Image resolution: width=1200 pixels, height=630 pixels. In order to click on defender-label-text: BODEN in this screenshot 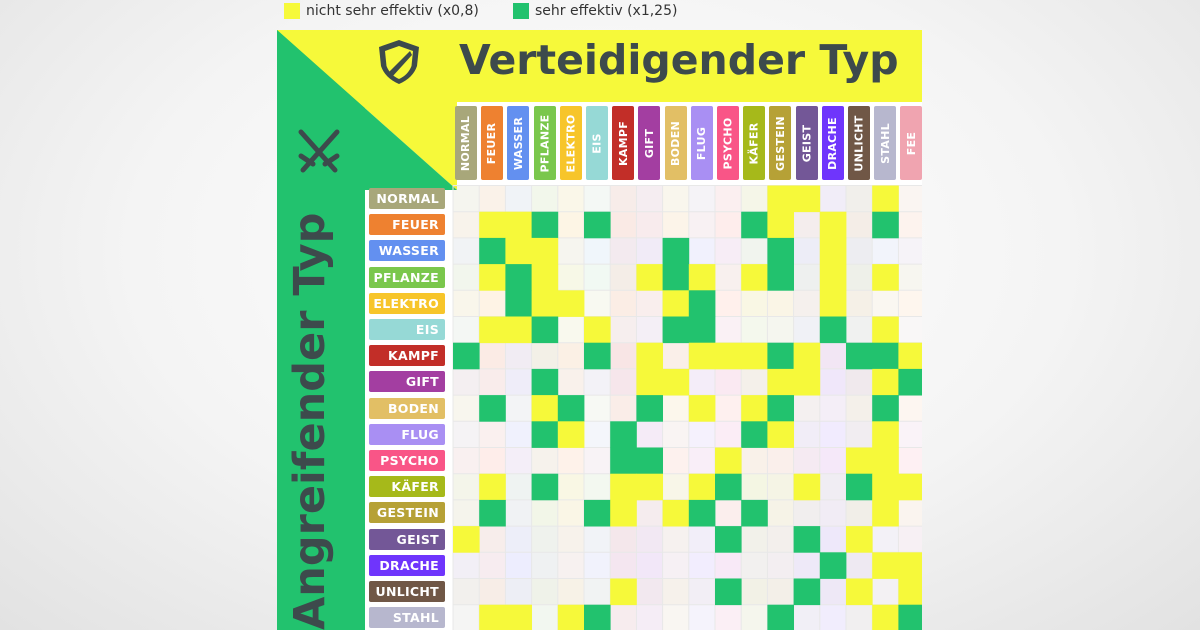, I will do `click(676, 143)`.